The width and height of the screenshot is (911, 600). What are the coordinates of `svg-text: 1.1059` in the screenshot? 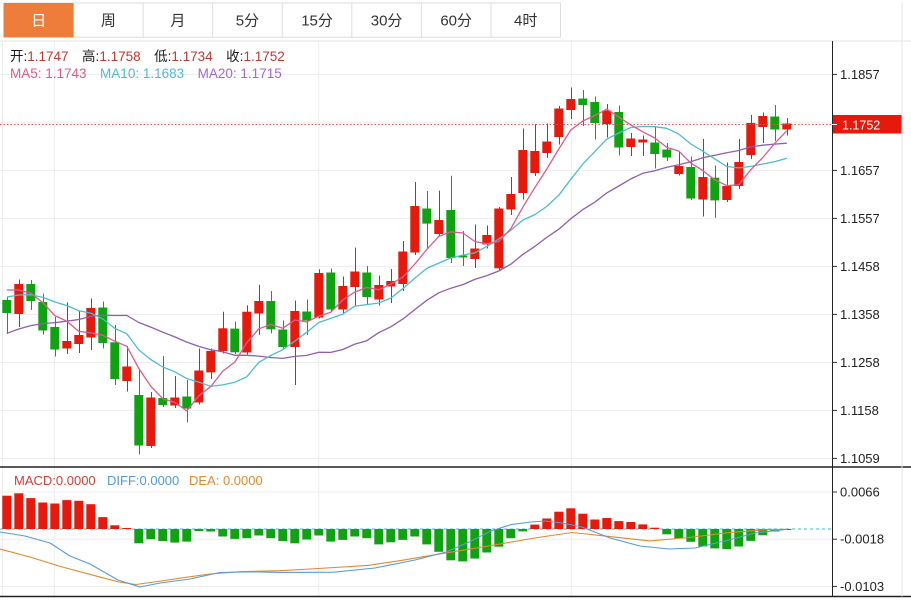 It's located at (860, 458).